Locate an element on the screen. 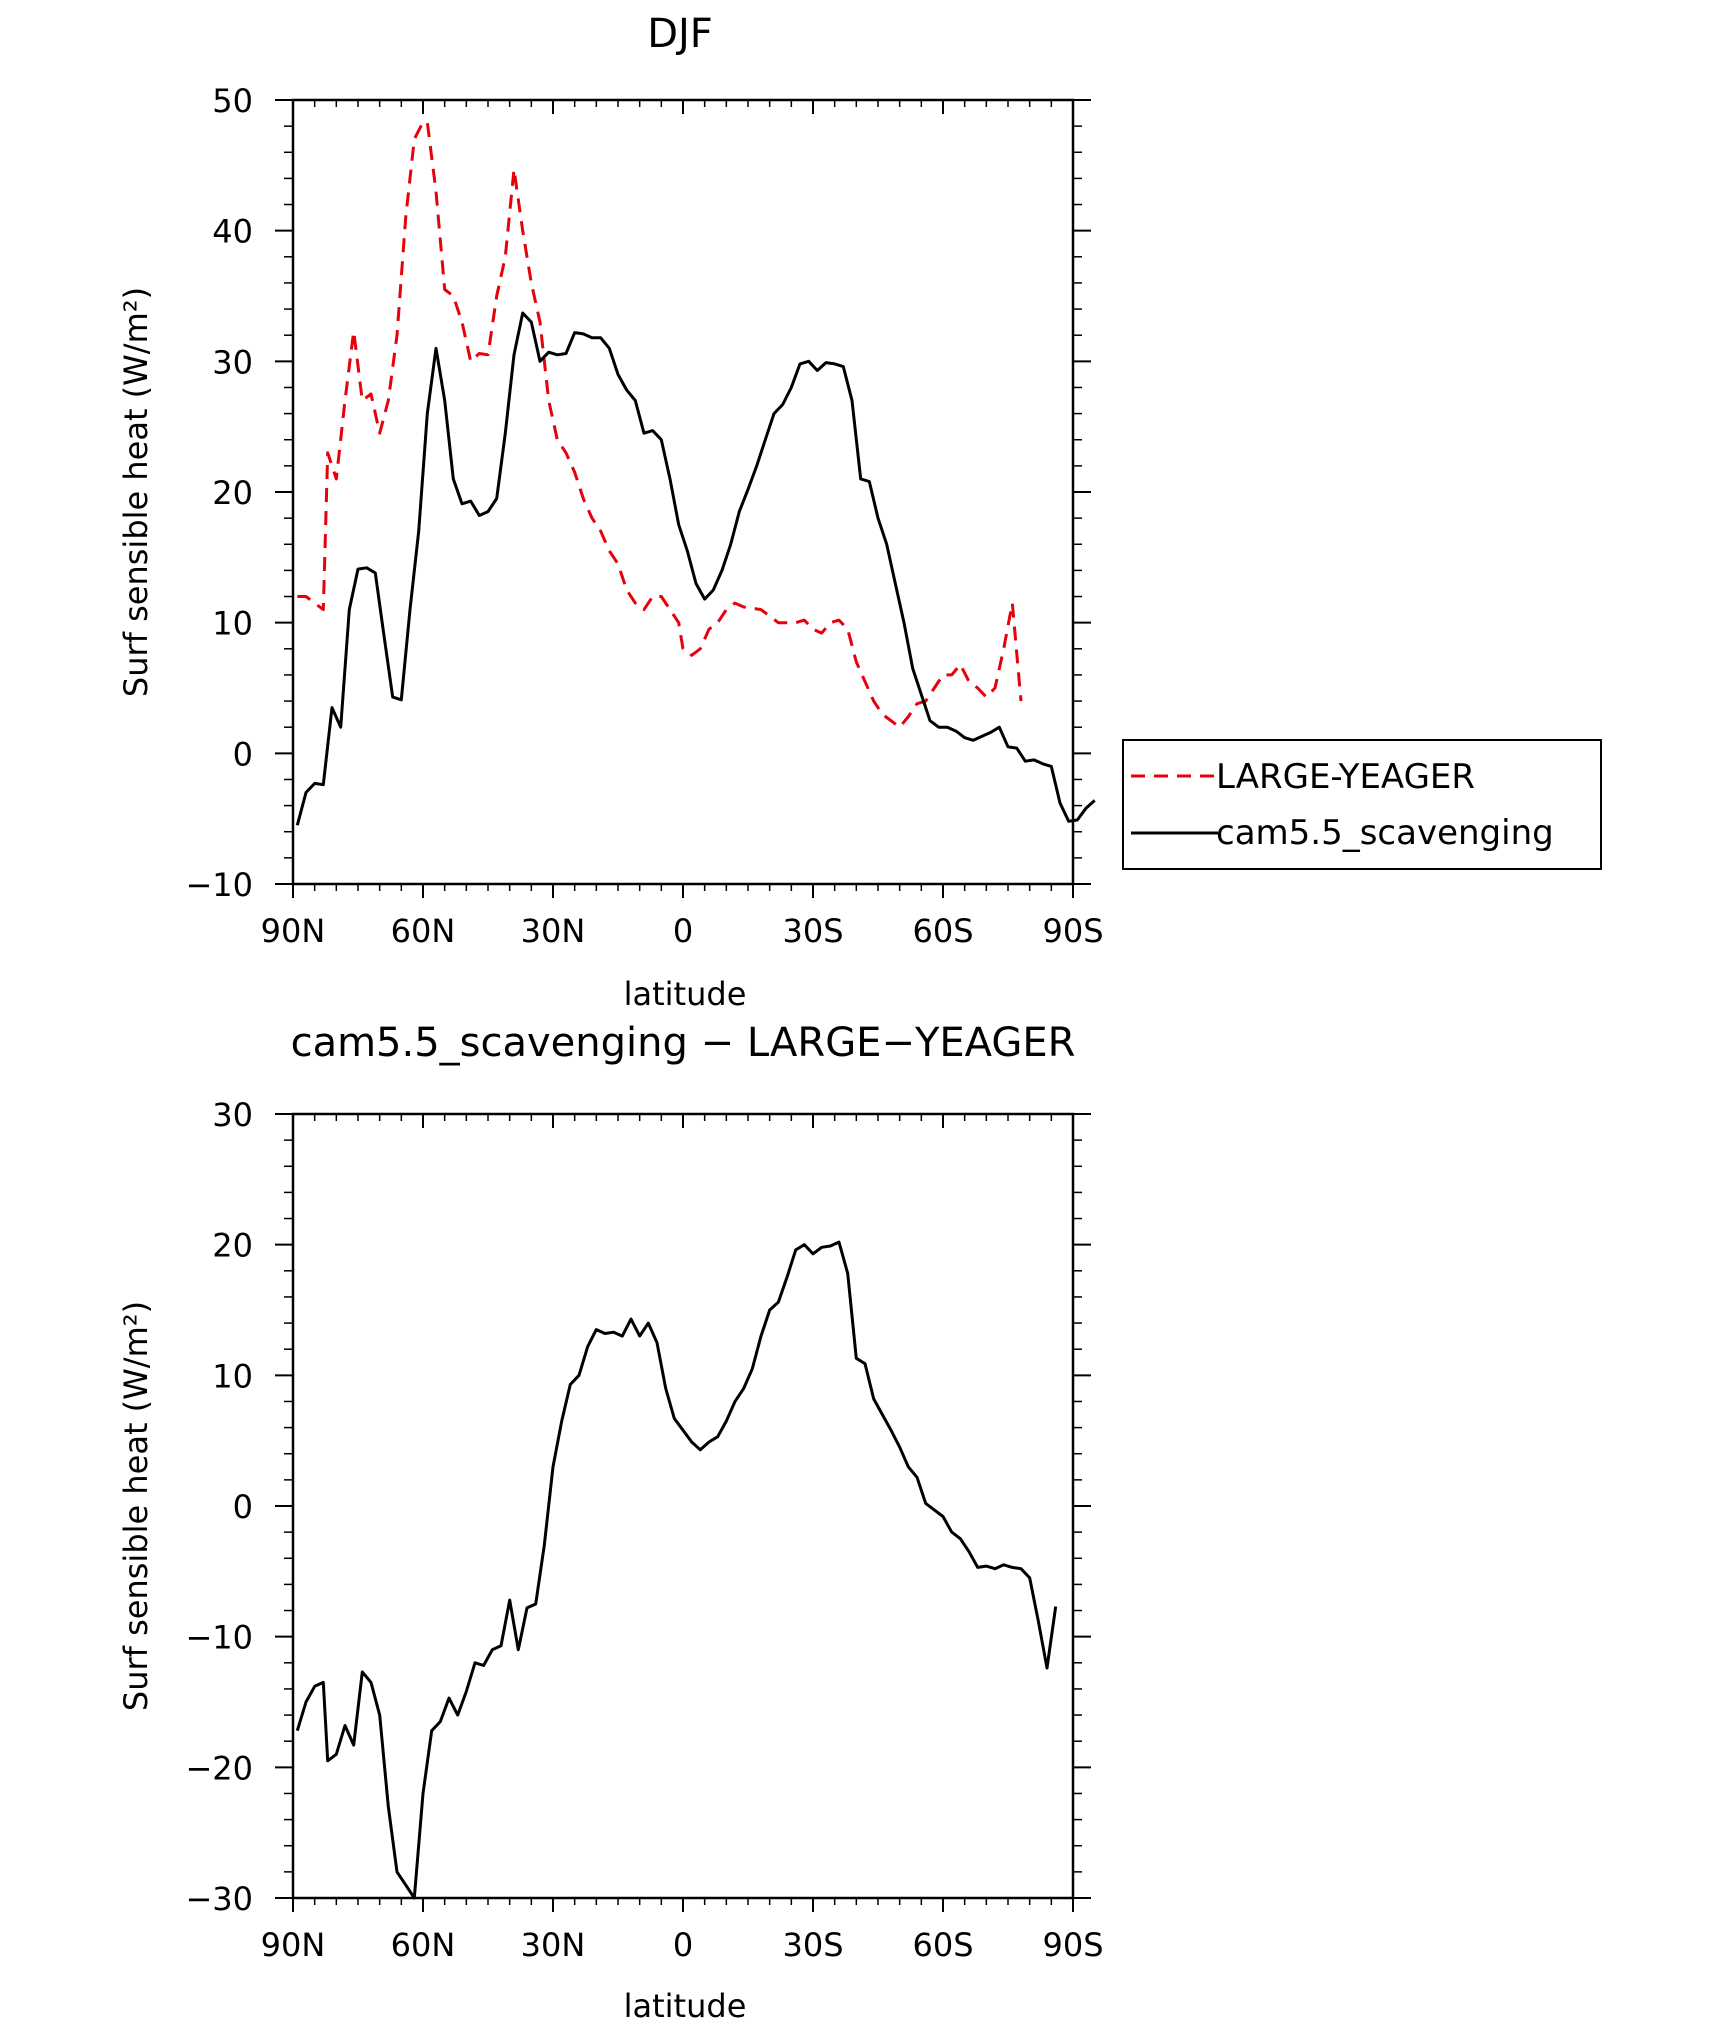  plot-area-bottom is located at coordinates (676, 1570).